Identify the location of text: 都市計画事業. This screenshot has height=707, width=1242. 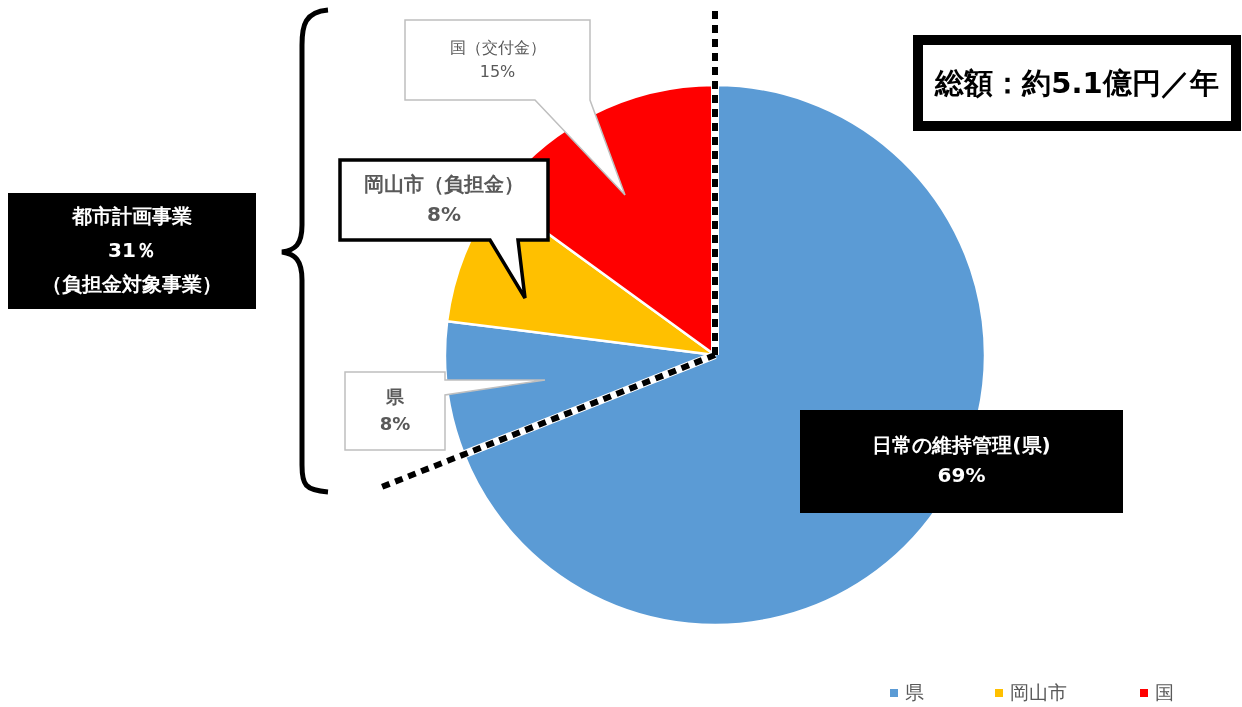
(131, 215).